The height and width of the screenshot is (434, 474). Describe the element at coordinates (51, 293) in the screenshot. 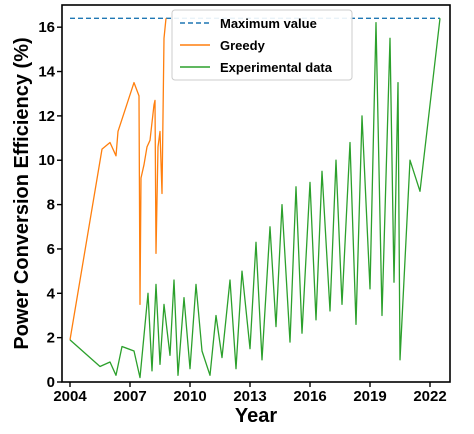

I see `y-tick-label: 4` at that location.